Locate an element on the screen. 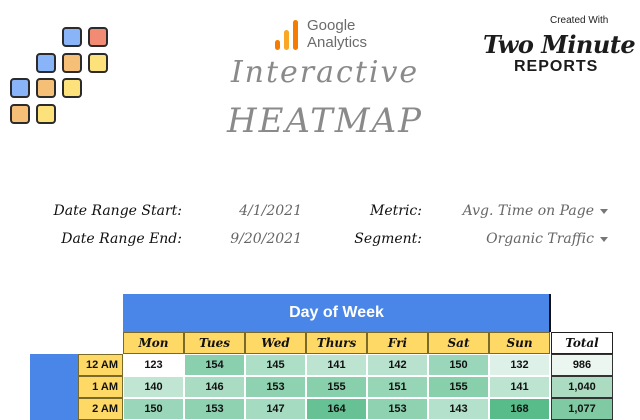  heatmap-cell: 123 is located at coordinates (153, 365).